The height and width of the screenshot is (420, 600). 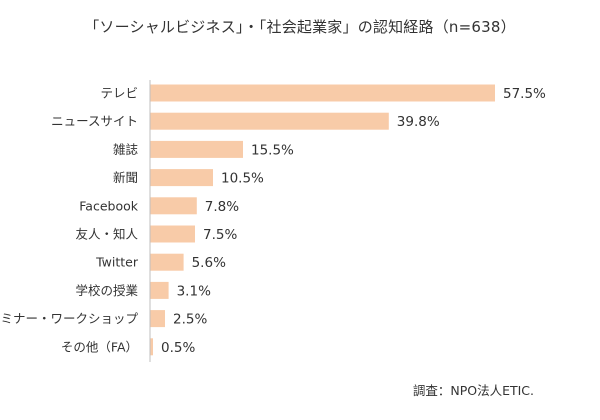 I want to click on value-label-2: 15.5%, so click(x=272, y=150).